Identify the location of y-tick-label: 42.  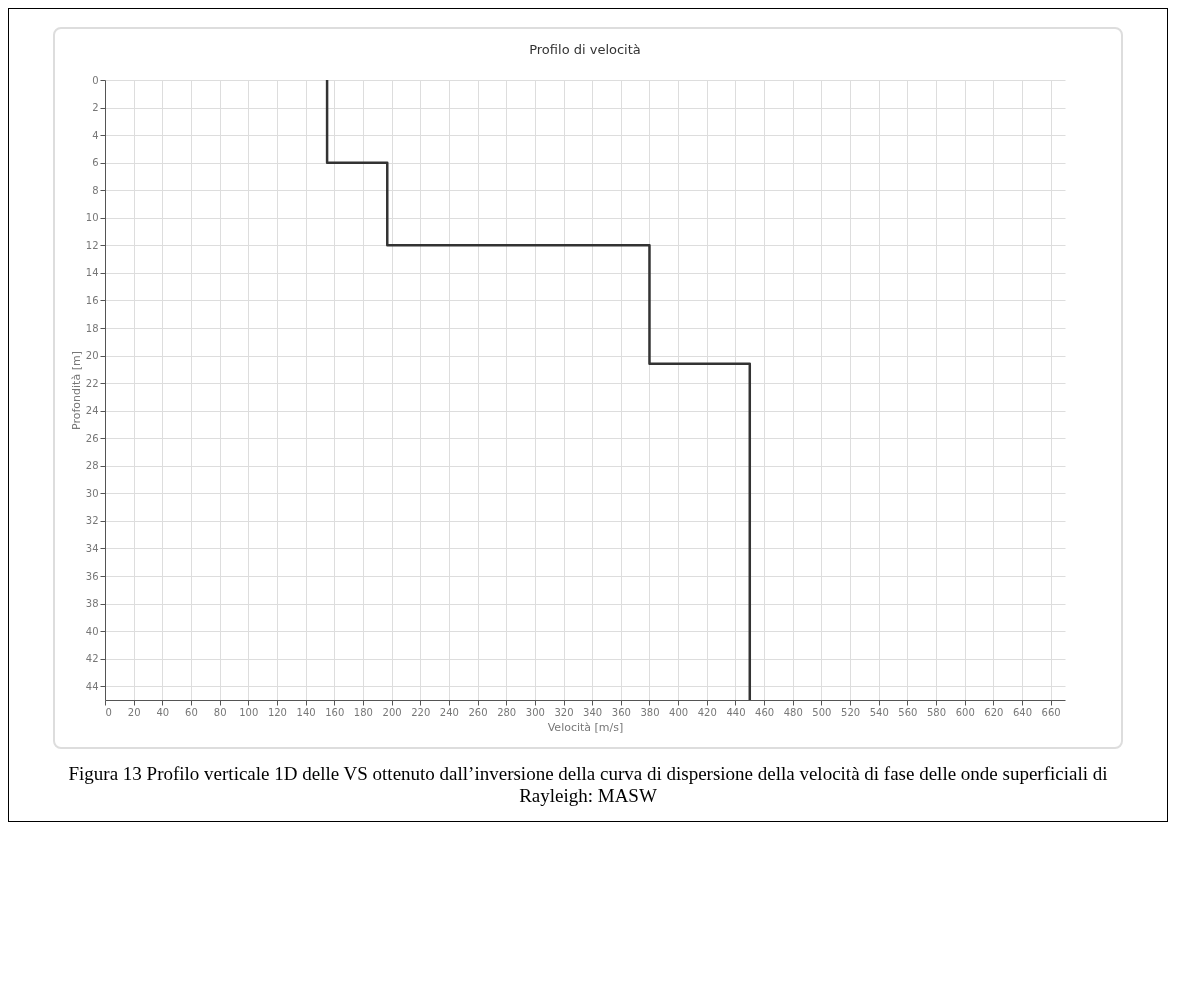
(92, 659).